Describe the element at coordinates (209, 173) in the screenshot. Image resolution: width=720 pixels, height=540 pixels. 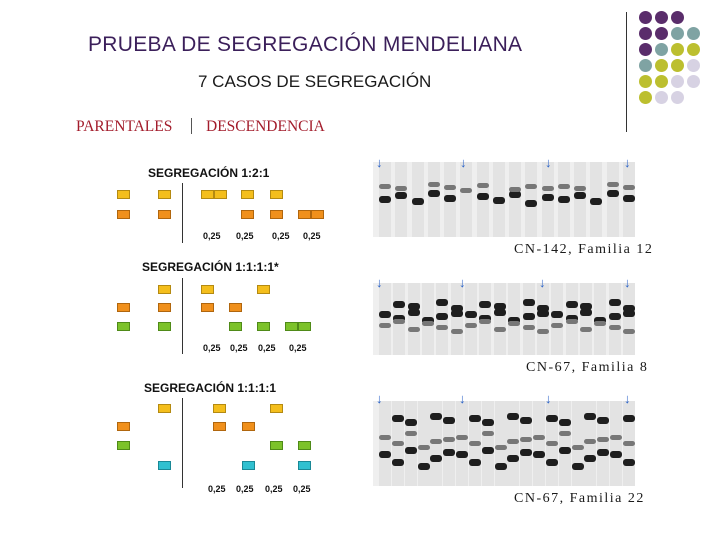
I see `segregation-title-1: SEGREGACIÓN 1:2:1` at that location.